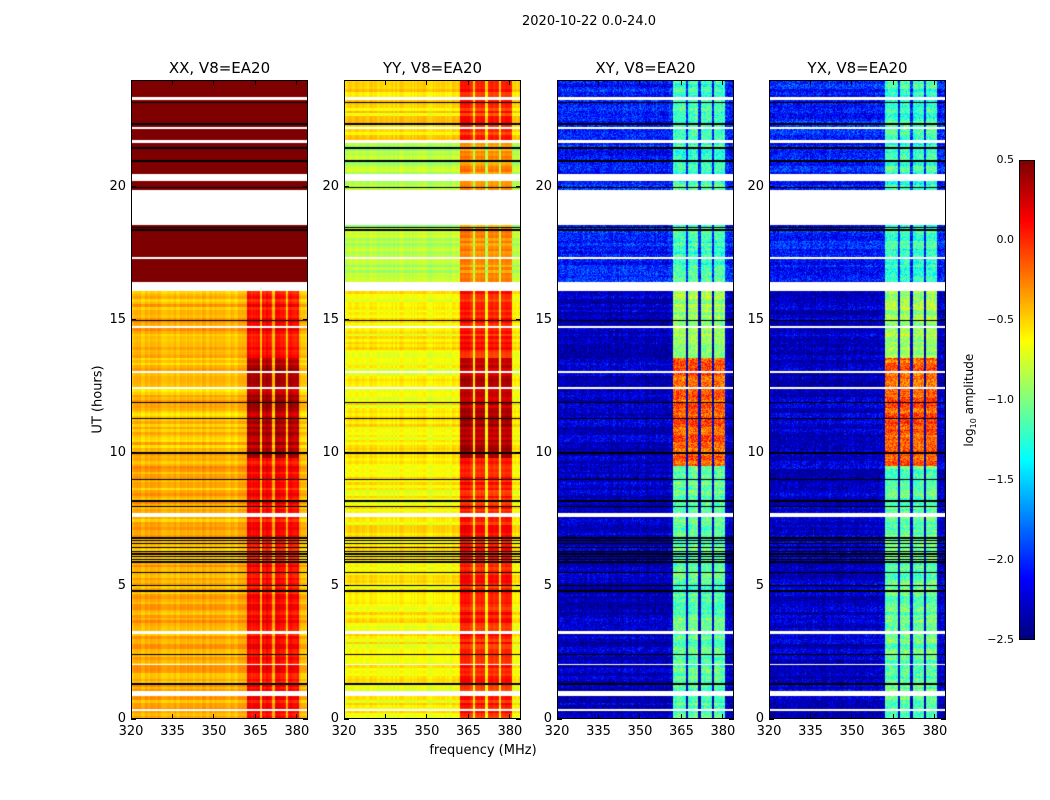  What do you see at coordinates (1027, 400) in the screenshot?
I see `colorbar` at bounding box center [1027, 400].